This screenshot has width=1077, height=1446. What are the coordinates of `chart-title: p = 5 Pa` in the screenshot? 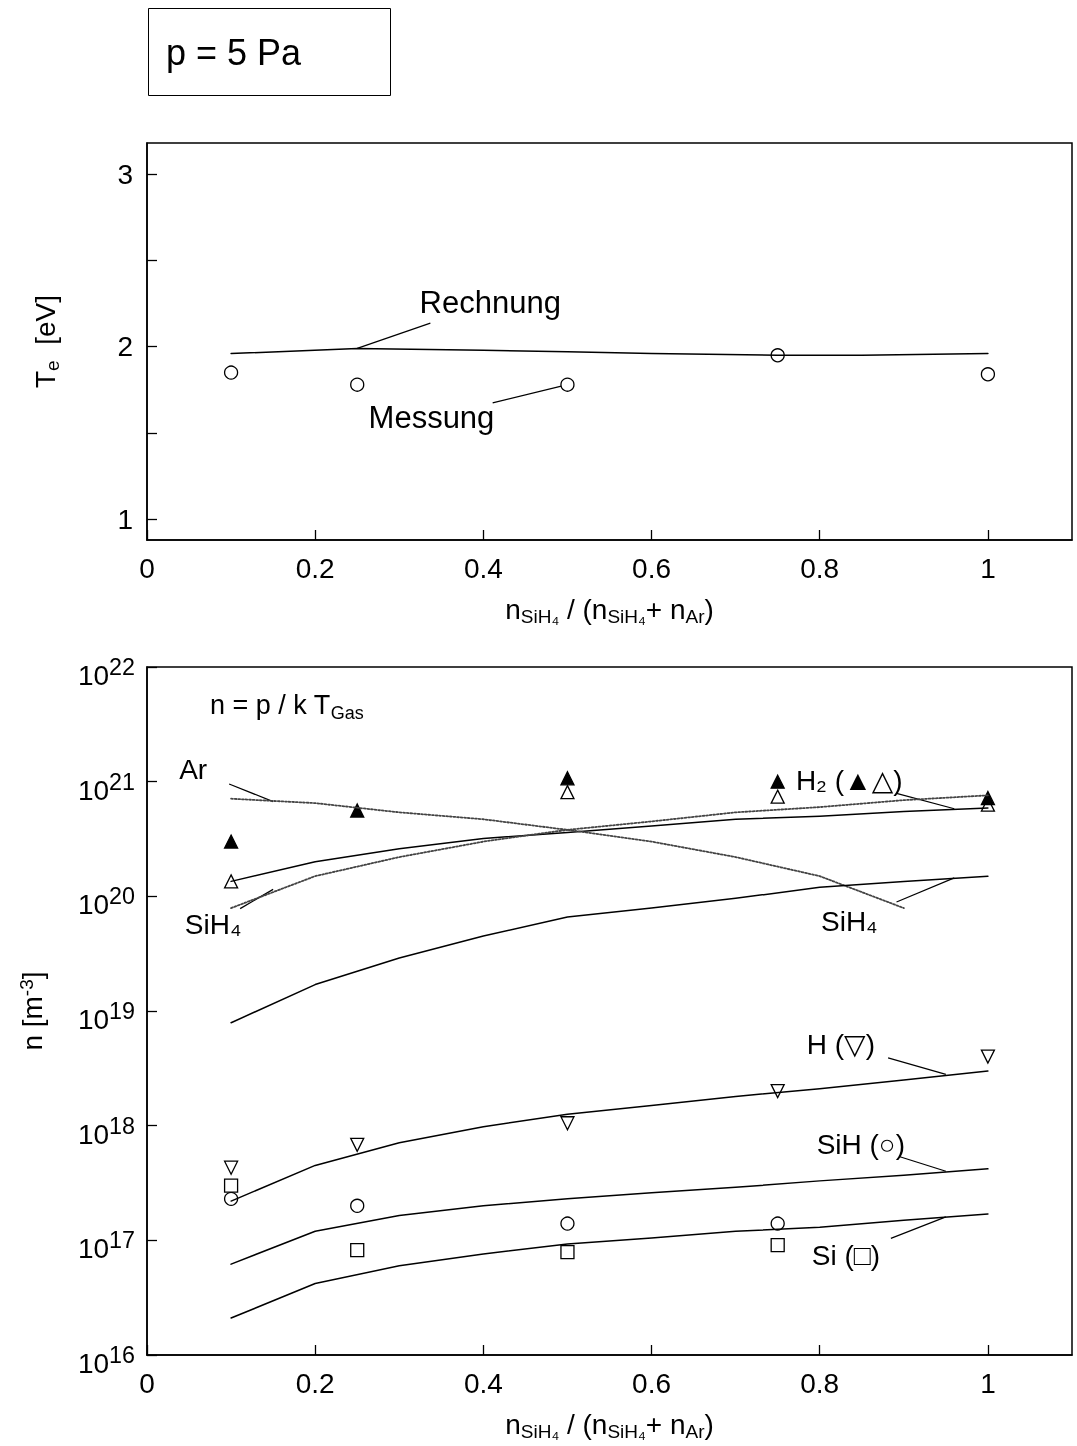 It's located at (234, 52).